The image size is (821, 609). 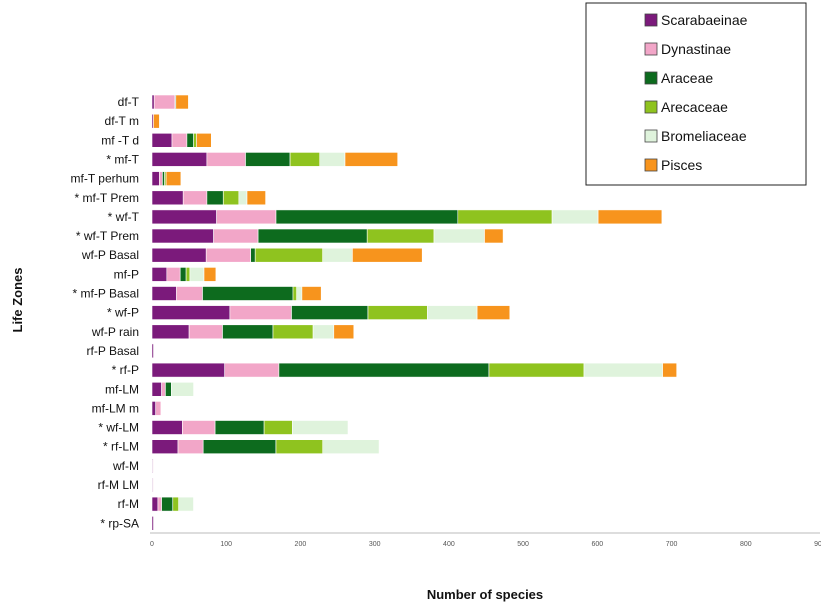 I want to click on x-axis-title: Number of species, so click(x=485, y=594).